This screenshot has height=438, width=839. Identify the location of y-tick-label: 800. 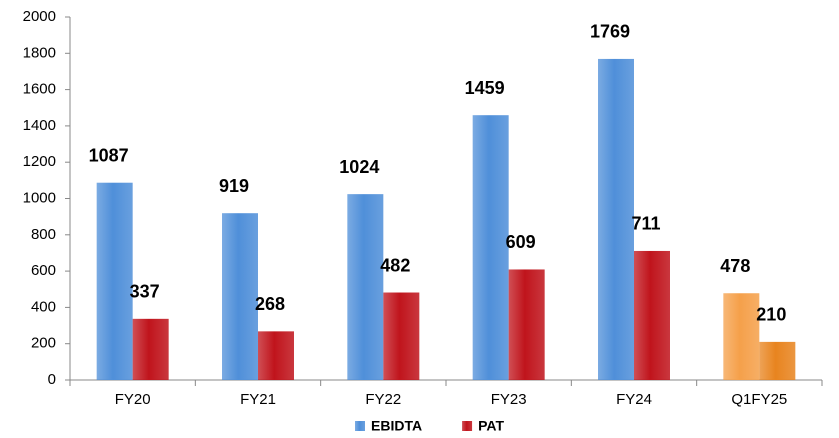
(43, 234).